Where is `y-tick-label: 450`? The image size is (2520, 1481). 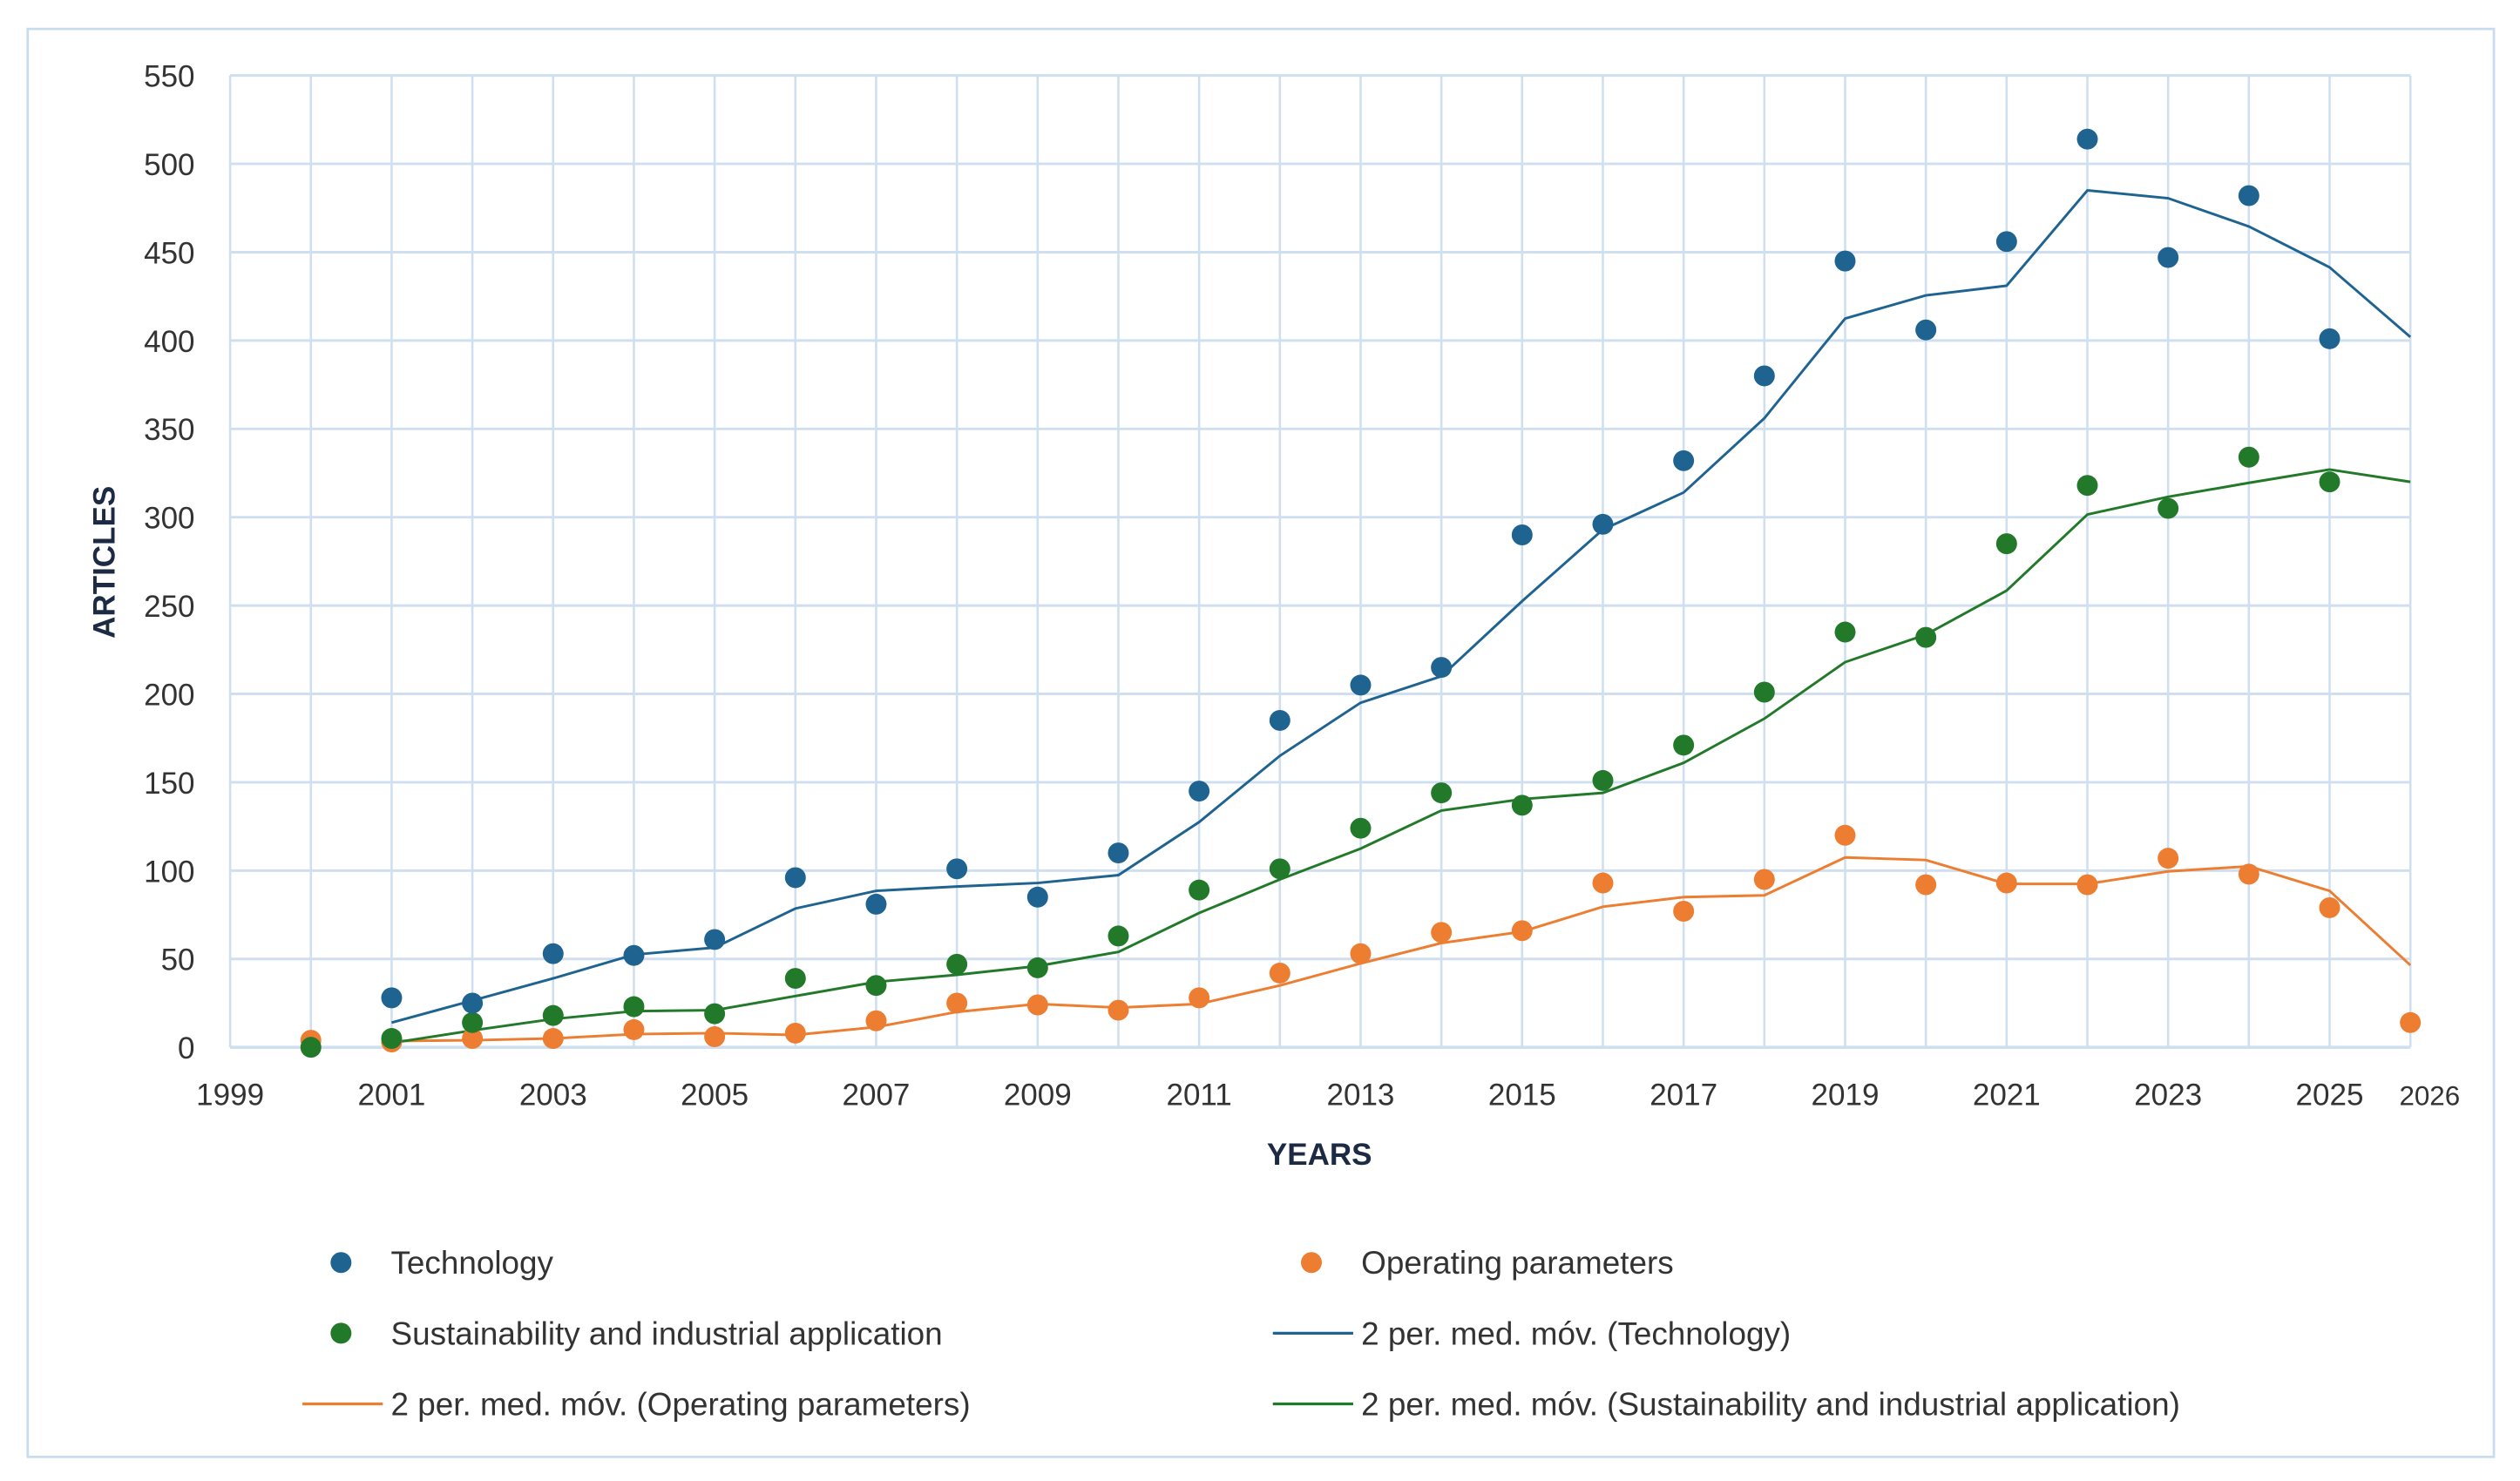 y-tick-label: 450 is located at coordinates (169, 253).